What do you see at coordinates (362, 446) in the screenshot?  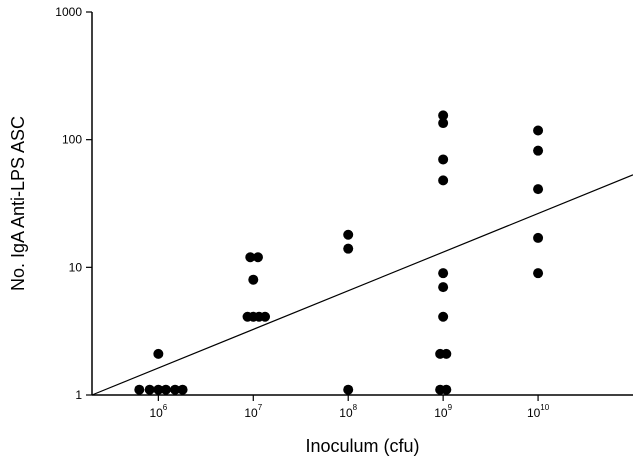 I see `x-axis-title: Inoculum (cfu)` at bounding box center [362, 446].